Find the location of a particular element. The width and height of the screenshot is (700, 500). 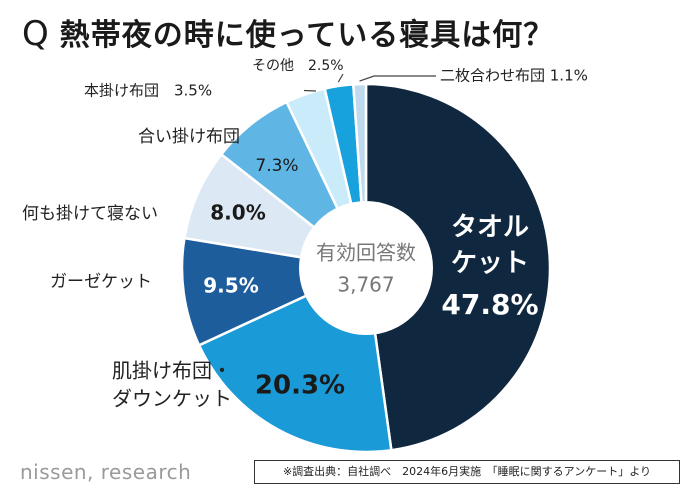

label-gauze: ガーゼケット is located at coordinates (101, 282).